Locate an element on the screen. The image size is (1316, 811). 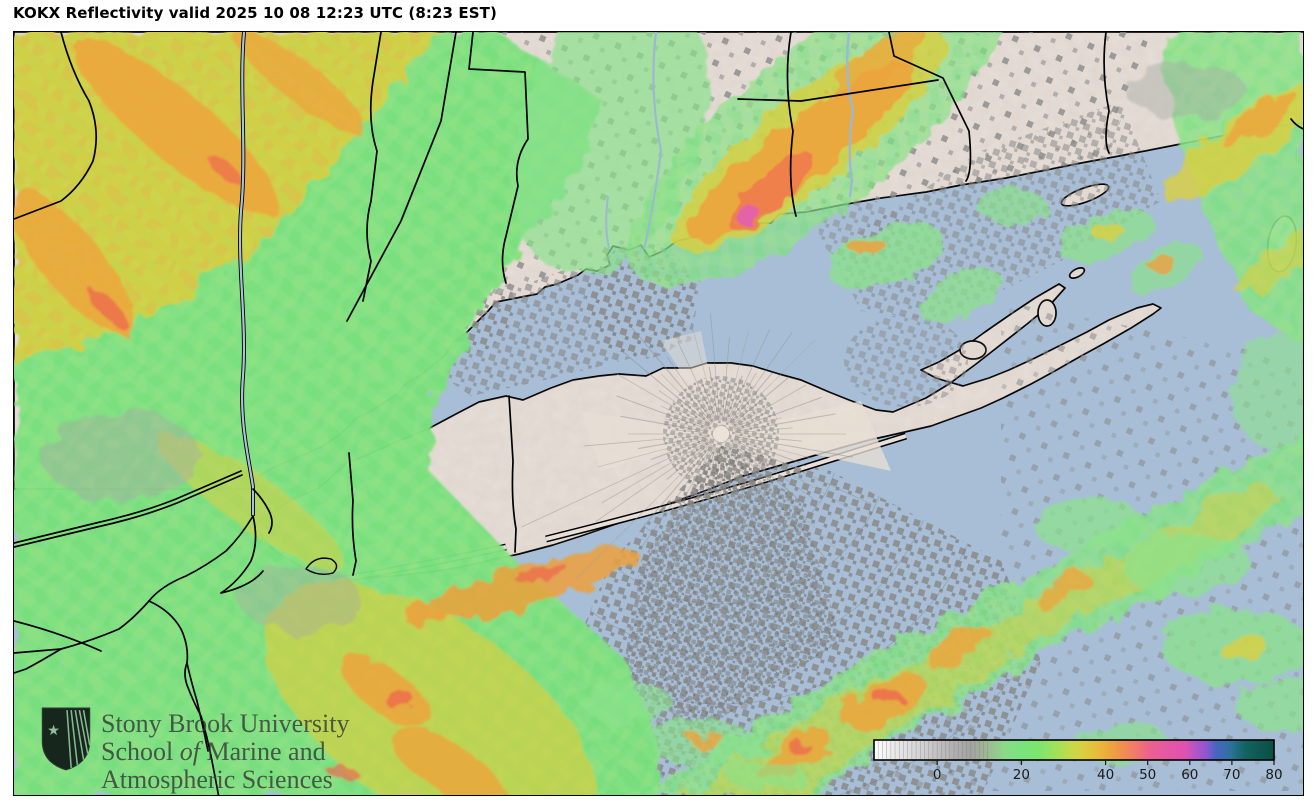
housatonic-river is located at coordinates (652, 141).